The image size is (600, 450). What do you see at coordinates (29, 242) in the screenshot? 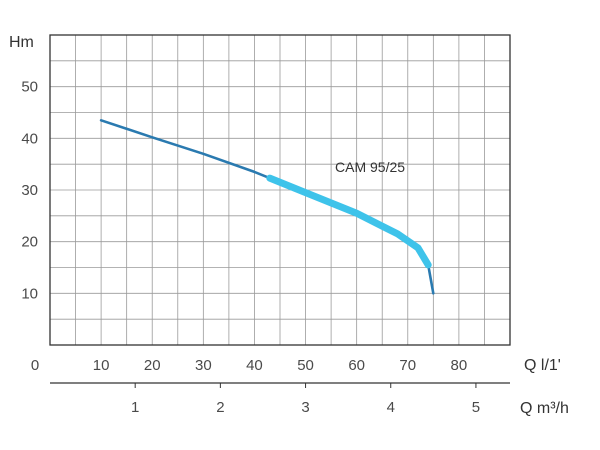
I see `y-tick-label: 20` at bounding box center [29, 242].